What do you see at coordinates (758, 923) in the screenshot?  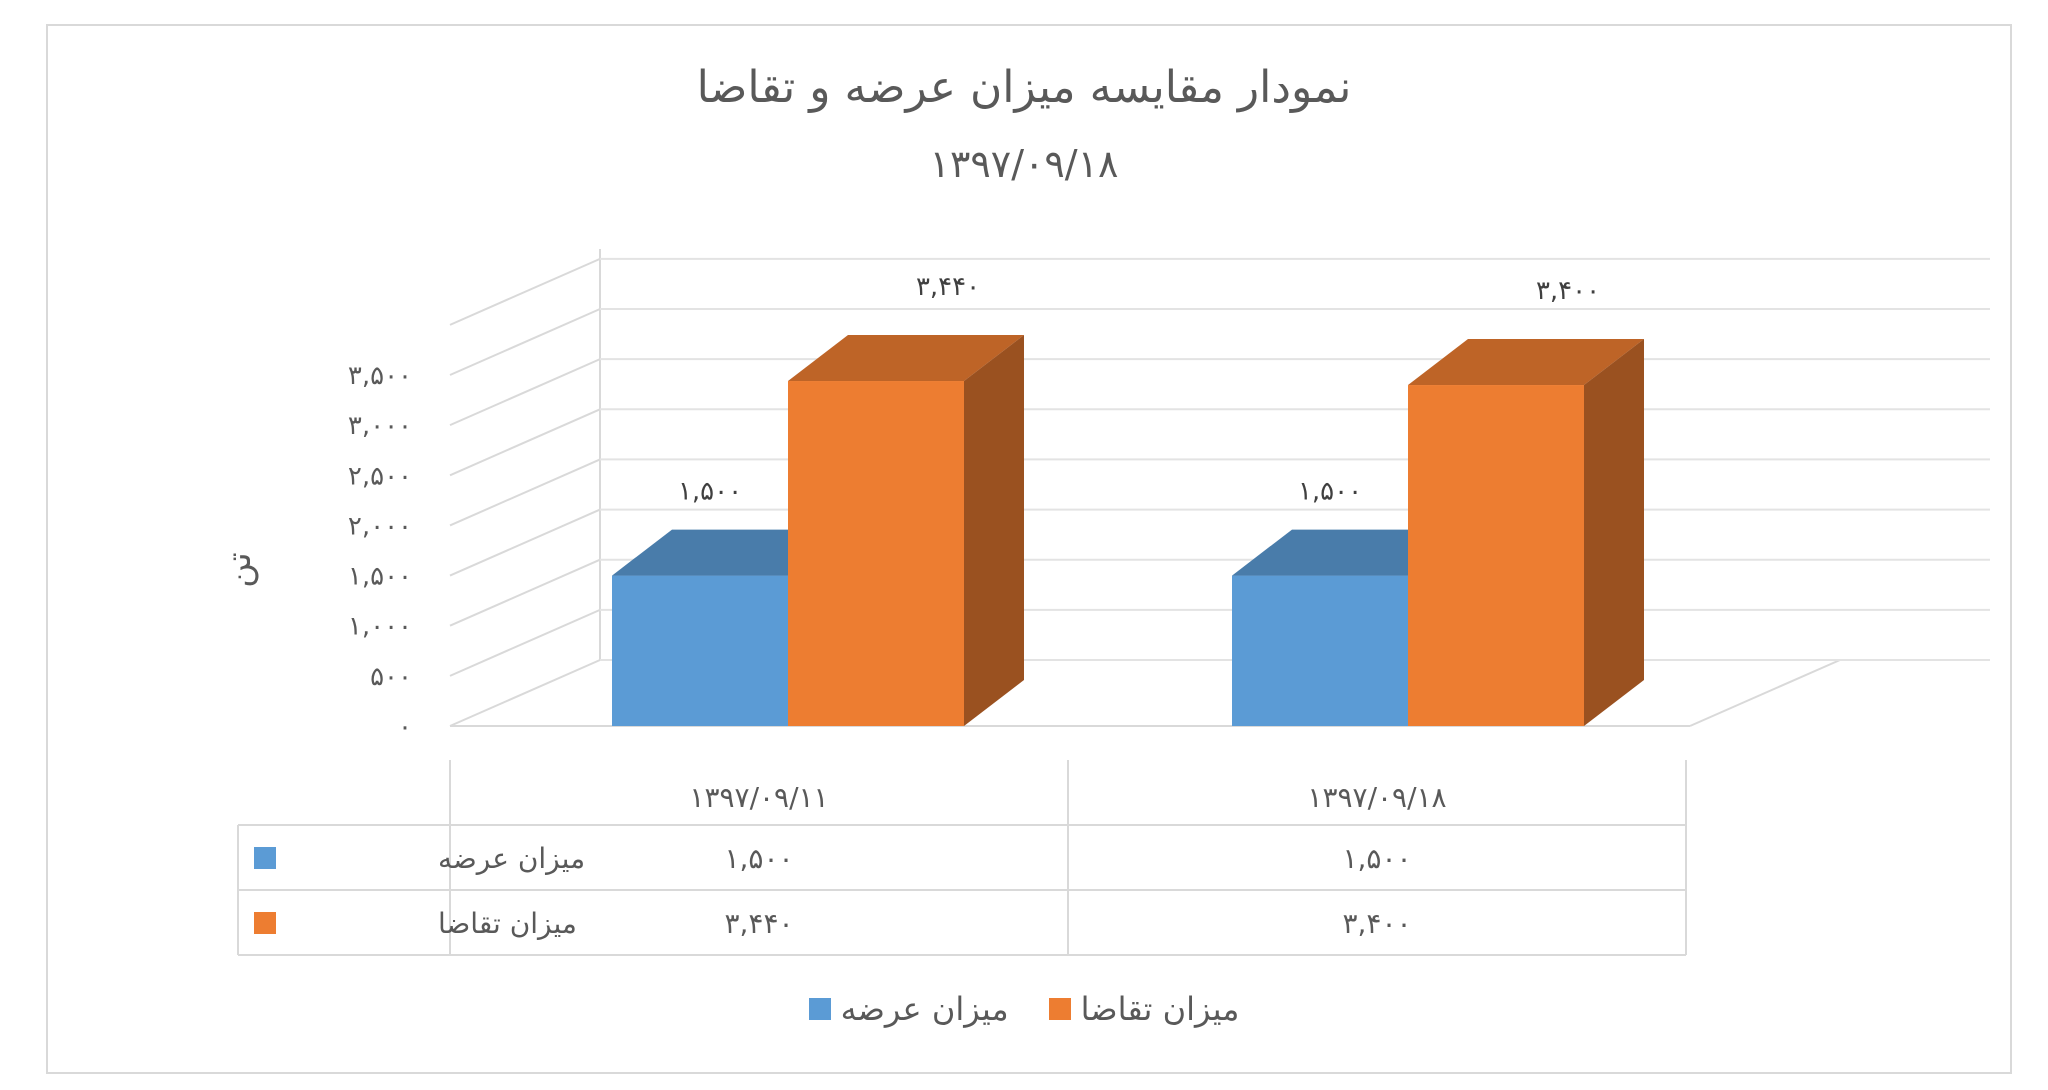 I see `table-cell: ۳,۴۴۰` at bounding box center [758, 923].